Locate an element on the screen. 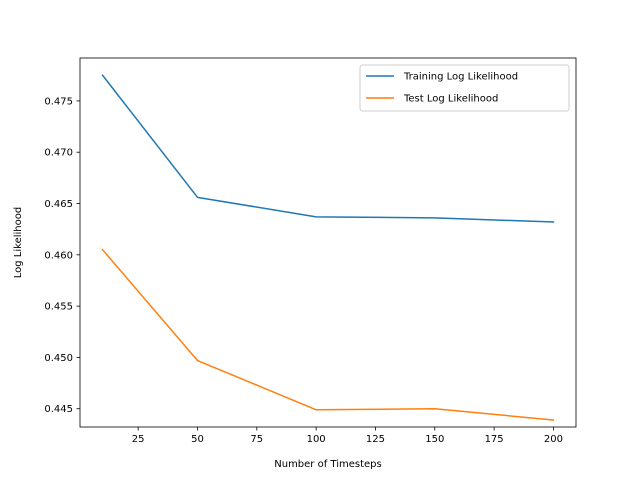  x-tick-label: 75 is located at coordinates (256, 439).